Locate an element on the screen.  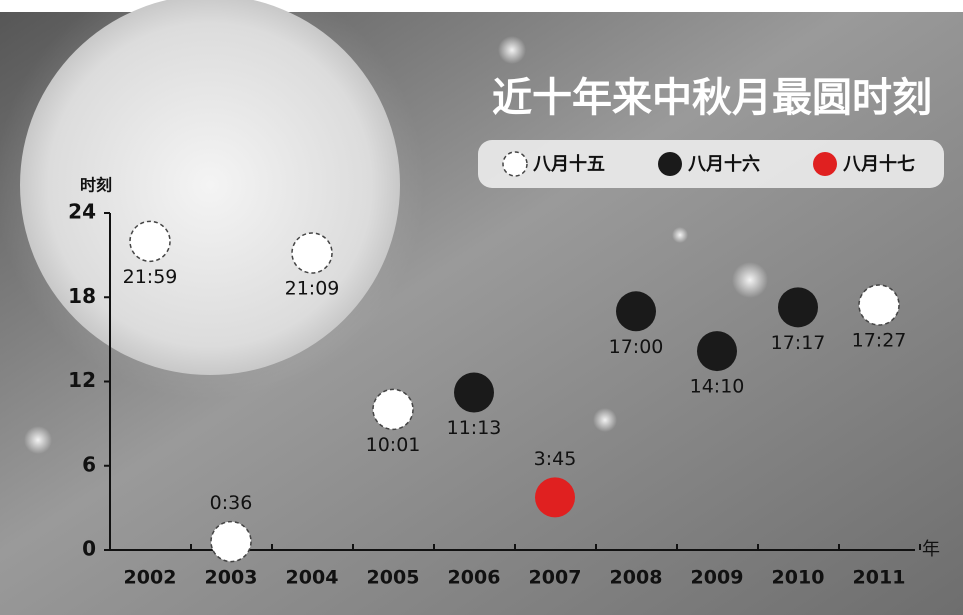
legend-box is located at coordinates (711, 164).